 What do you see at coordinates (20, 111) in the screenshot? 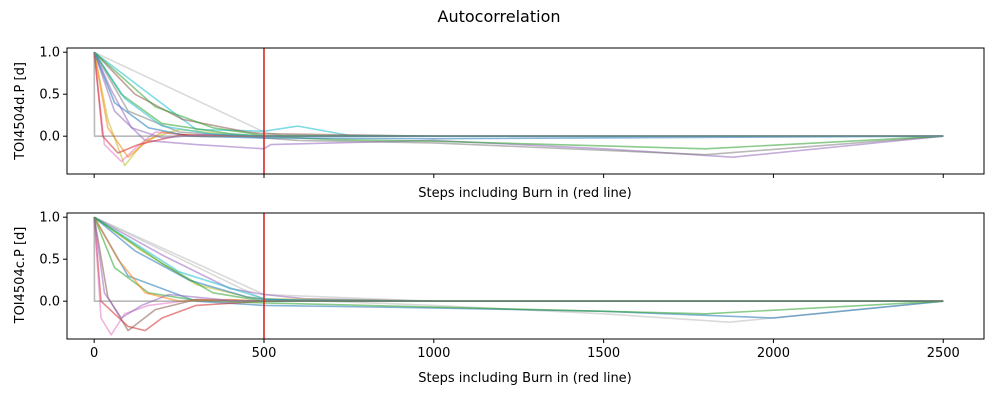
I see `y-axis-label: TOI4504d.P [d]` at bounding box center [20, 111].